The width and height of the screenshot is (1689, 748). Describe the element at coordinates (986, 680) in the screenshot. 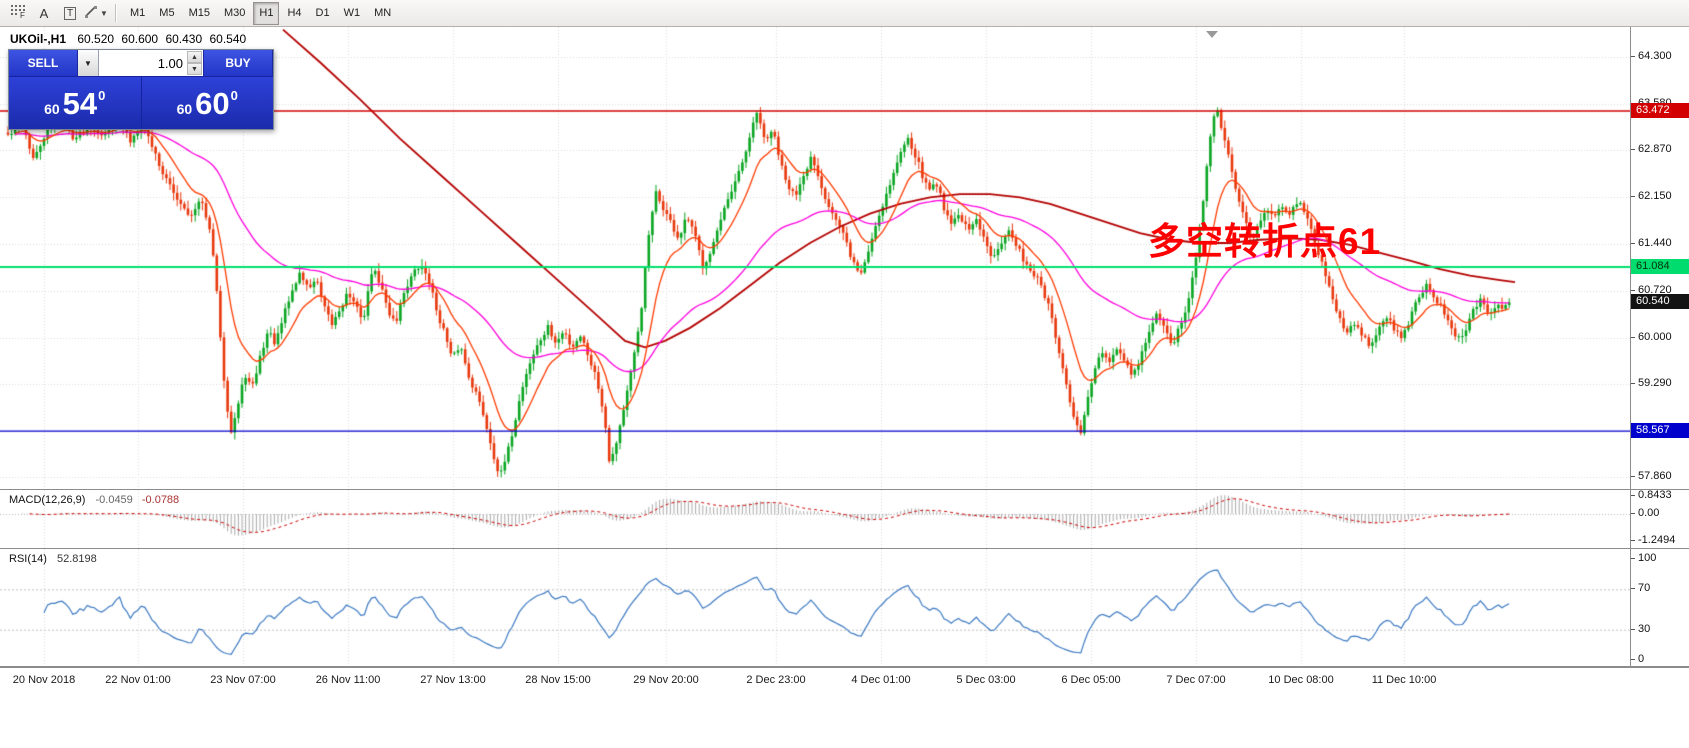

I see `time-tick-label: 5 Dec 03:00` at that location.